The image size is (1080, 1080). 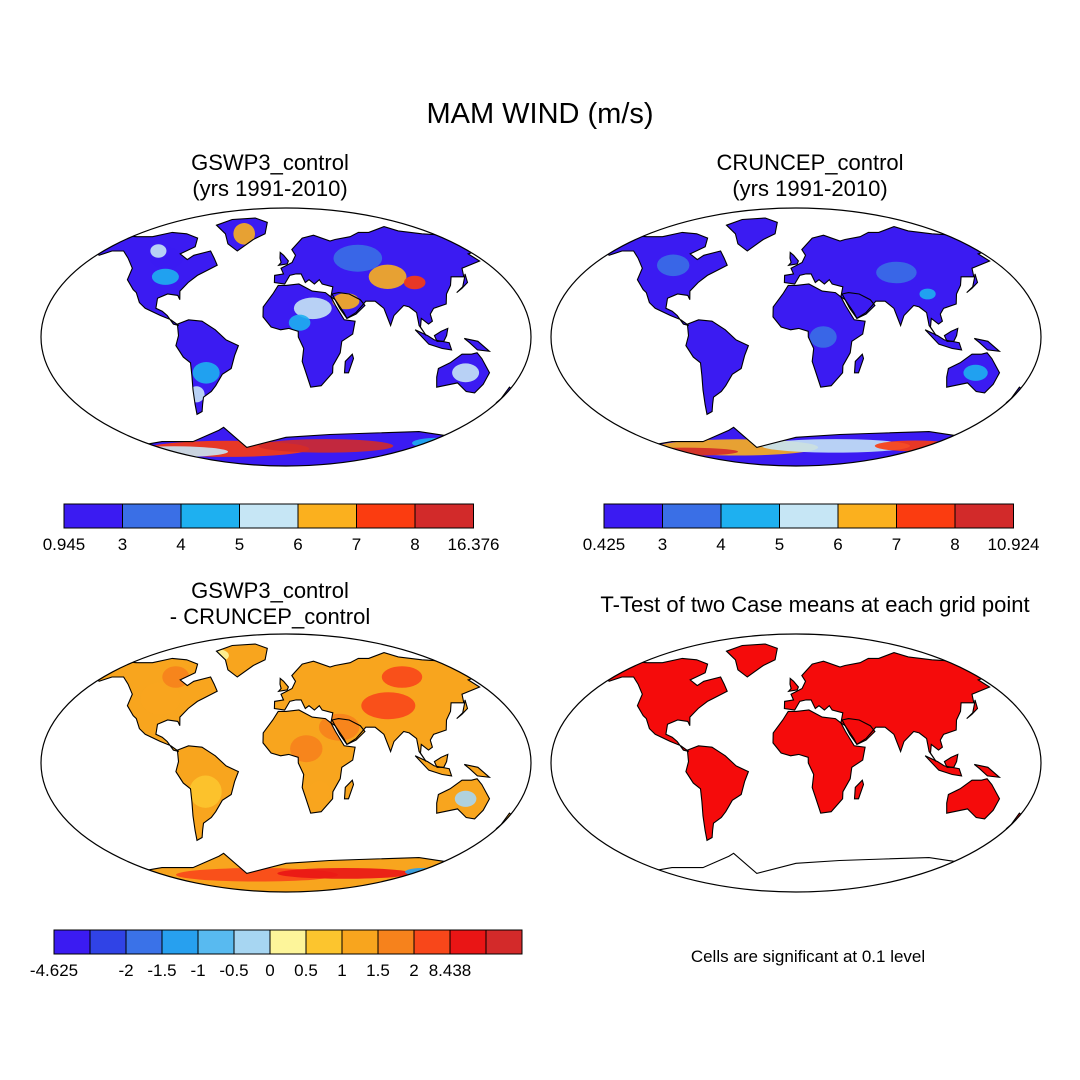 What do you see at coordinates (64, 544) in the screenshot?
I see `colorbar-tick-label: 0.945` at bounding box center [64, 544].